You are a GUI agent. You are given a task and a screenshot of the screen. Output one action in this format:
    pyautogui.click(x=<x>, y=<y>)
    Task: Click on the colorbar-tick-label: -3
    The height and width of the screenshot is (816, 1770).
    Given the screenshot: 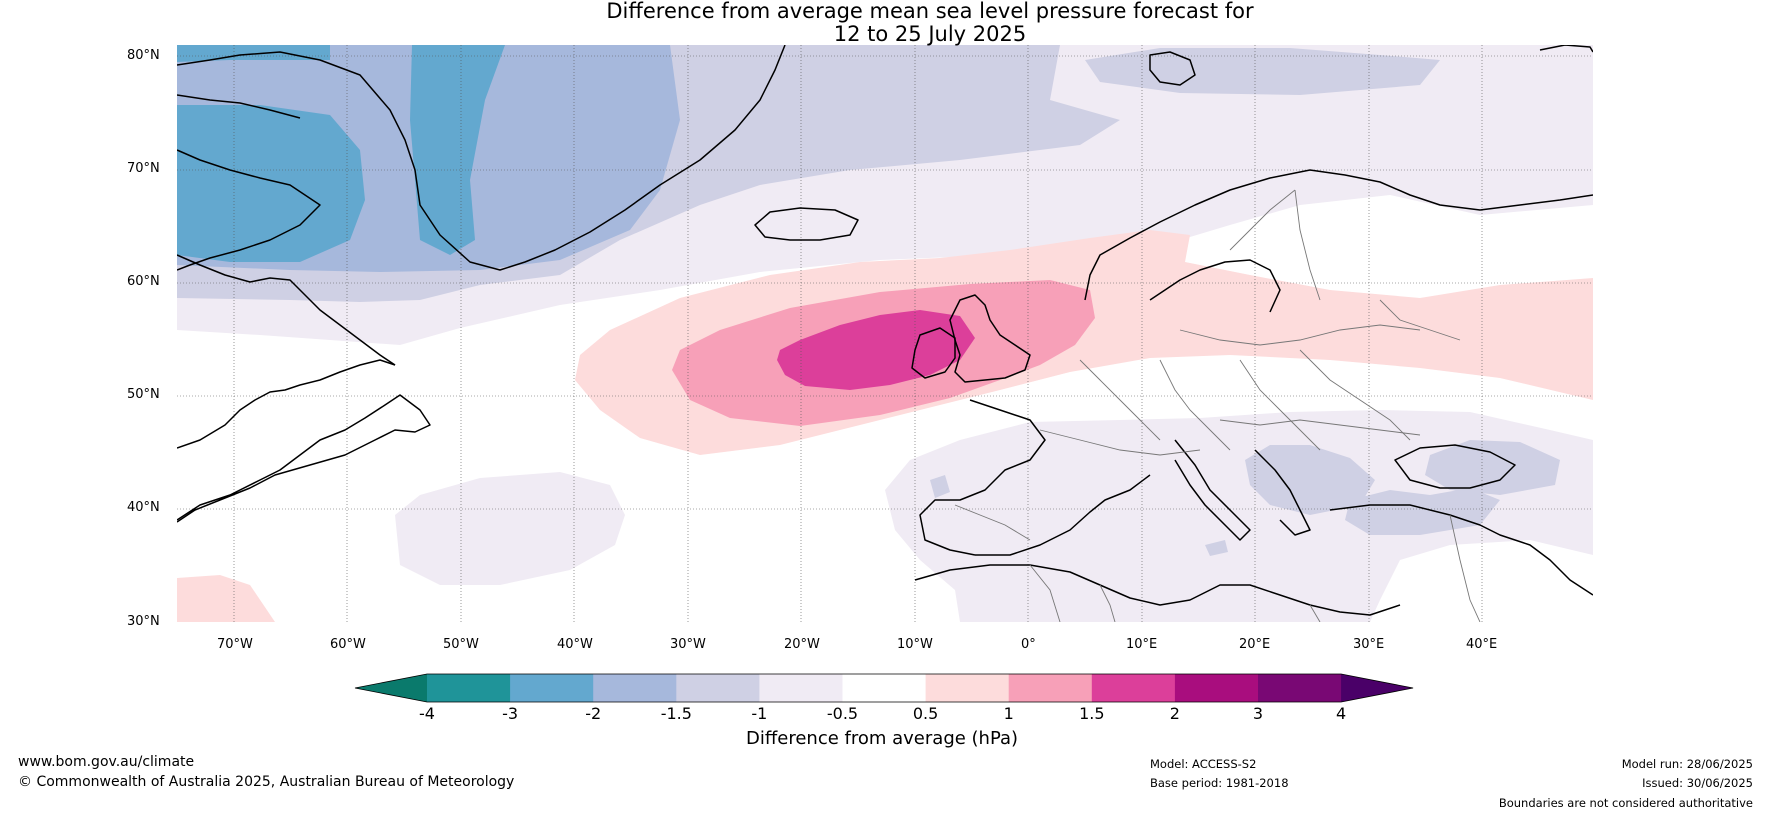 What is the action you would take?
    pyautogui.click(x=510, y=713)
    